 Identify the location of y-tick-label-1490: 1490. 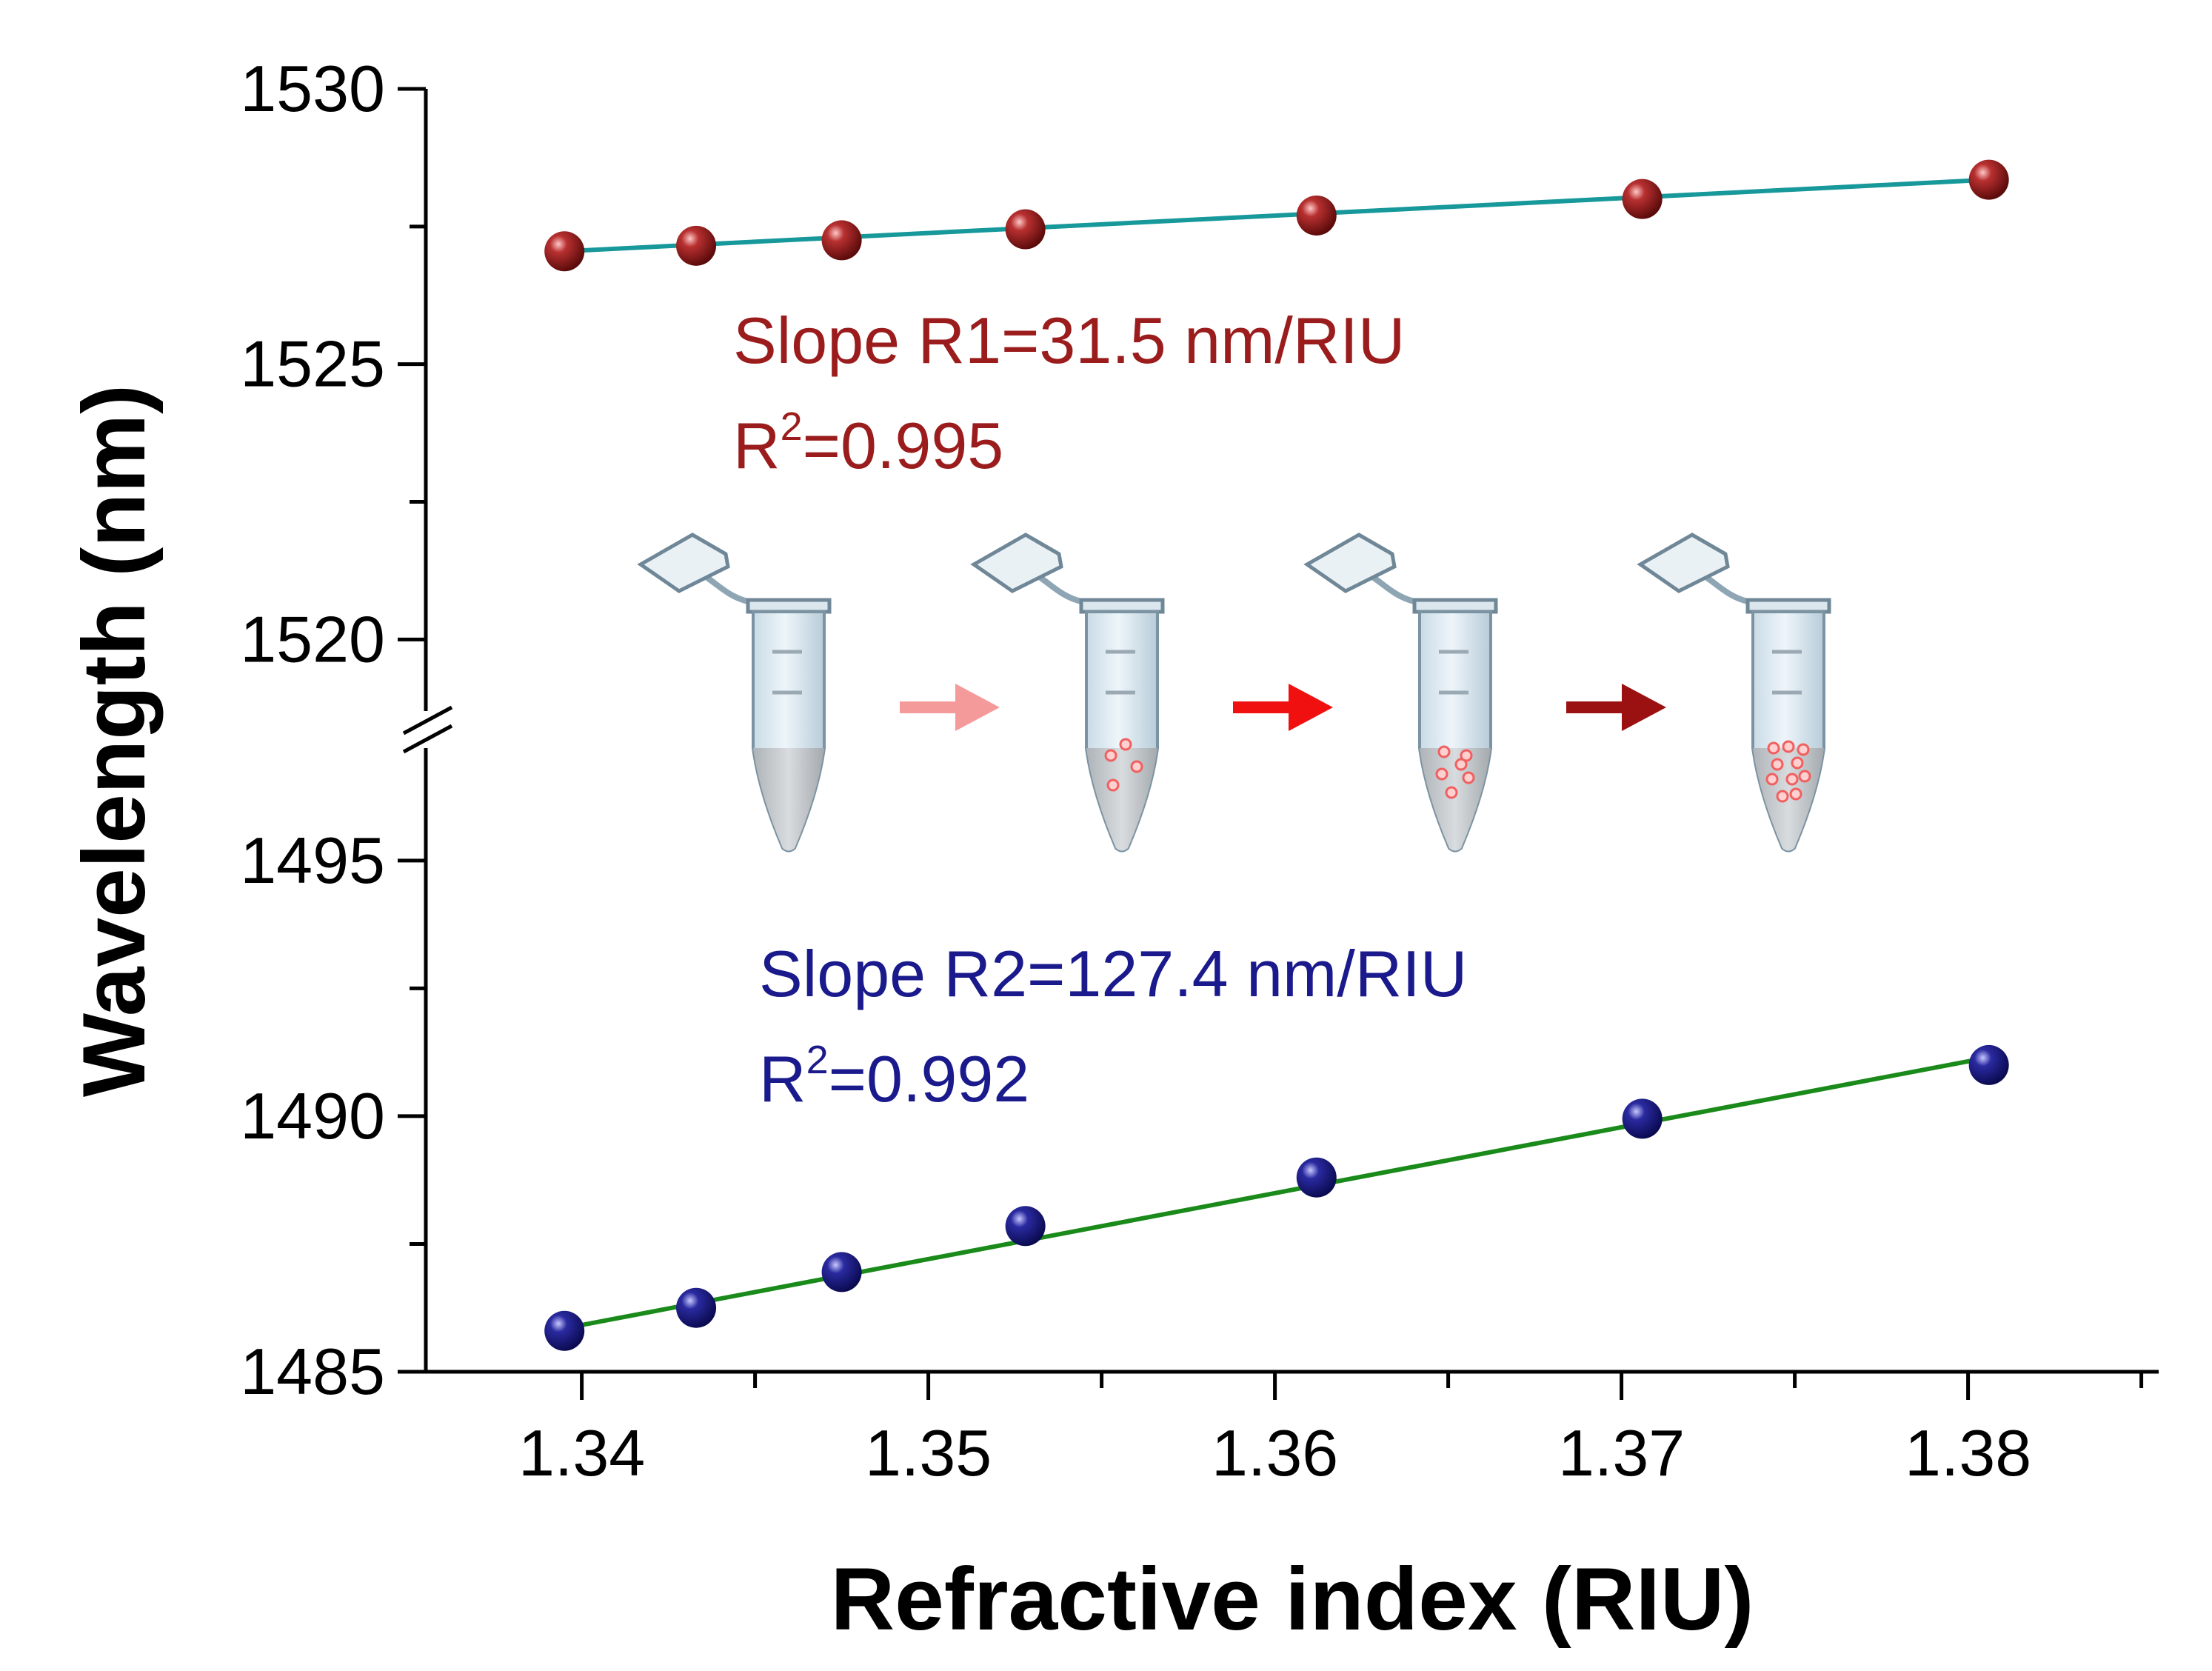
(312, 1116).